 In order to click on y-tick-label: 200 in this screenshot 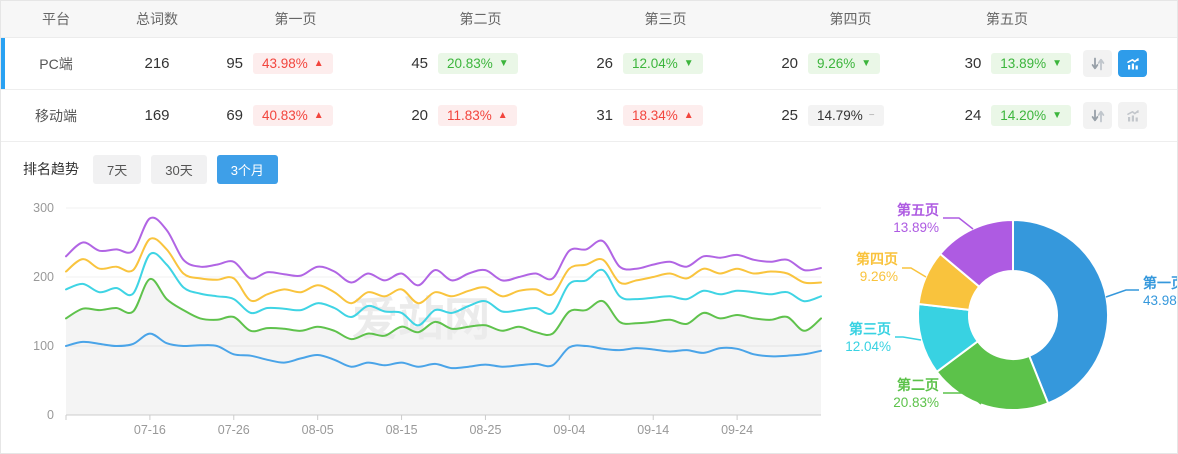, I will do `click(43, 277)`.